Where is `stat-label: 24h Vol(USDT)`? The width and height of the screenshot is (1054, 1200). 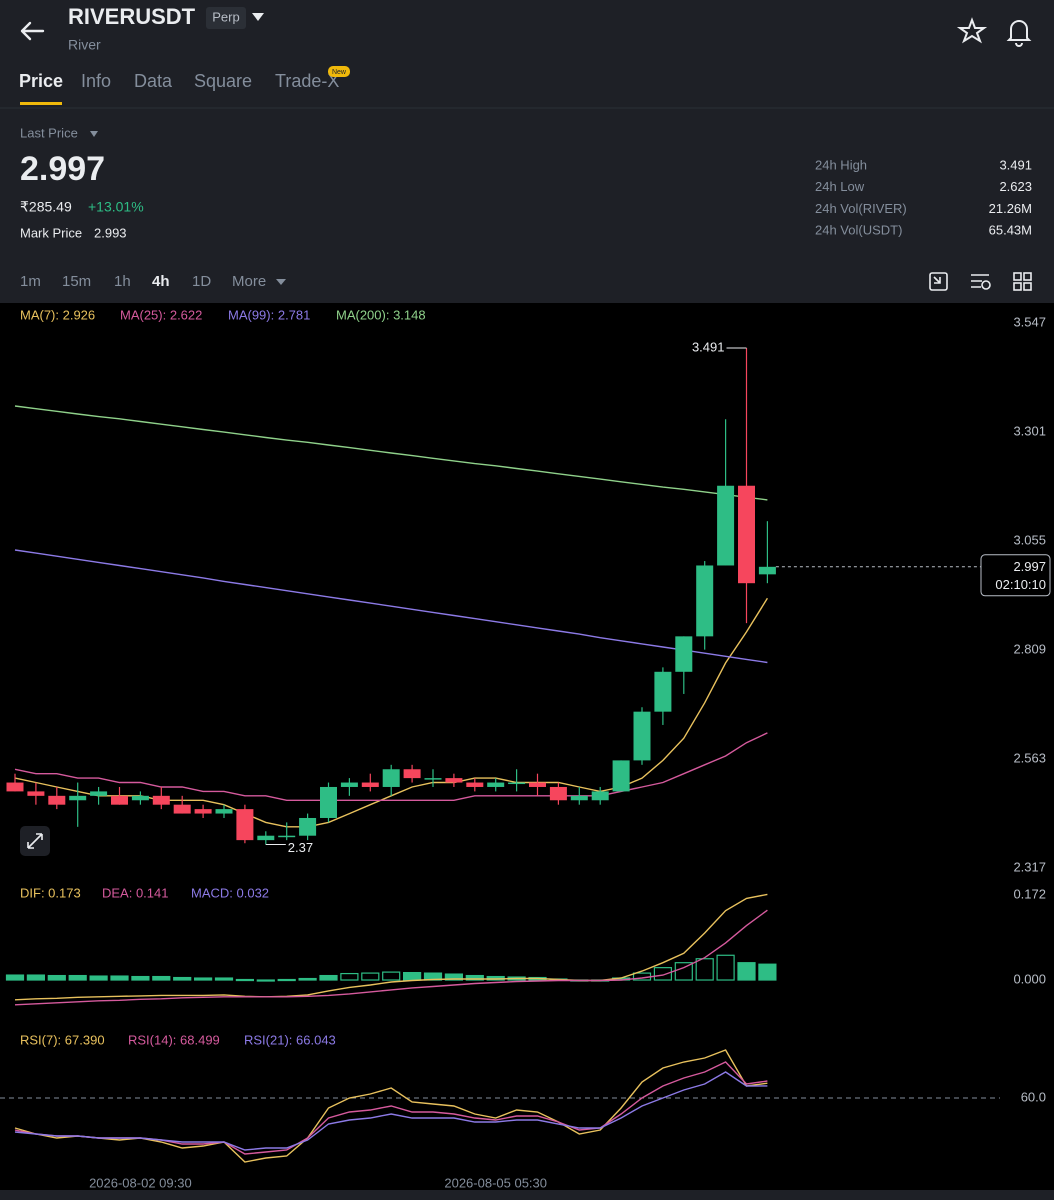
stat-label: 24h Vol(USDT) is located at coordinates (858, 230).